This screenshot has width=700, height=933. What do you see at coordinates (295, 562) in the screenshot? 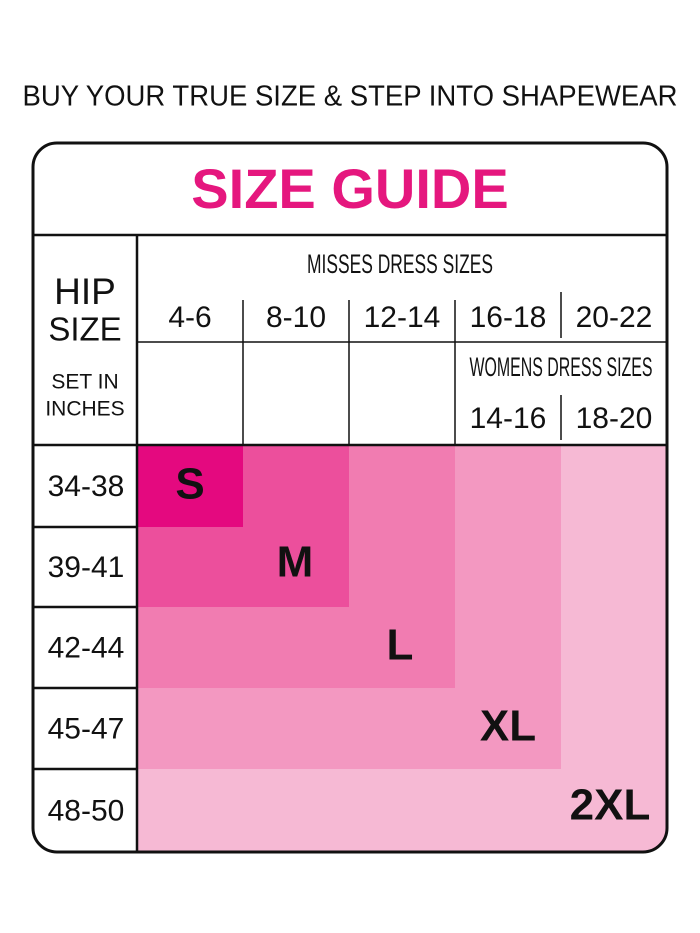
I see `letter-size: M` at bounding box center [295, 562].